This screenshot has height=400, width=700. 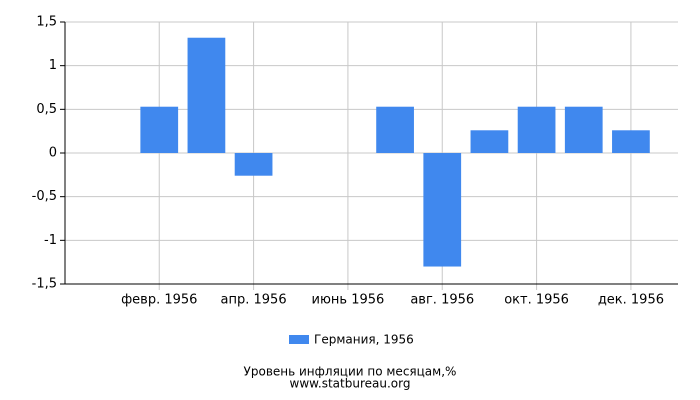 I want to click on x-tick-label: авг. 1956, so click(x=442, y=300).